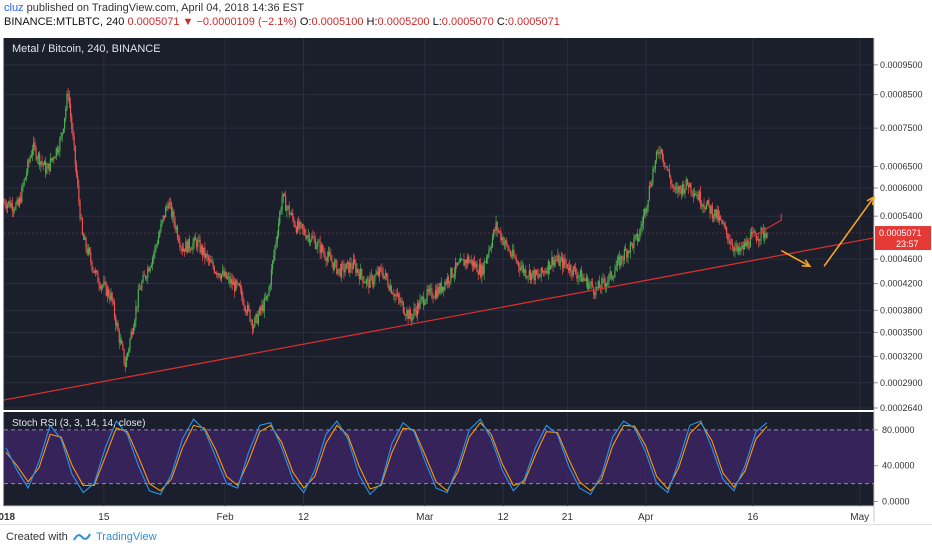 The height and width of the screenshot is (551, 932). What do you see at coordinates (901, 408) in the screenshot?
I see `price-tick-label: 0.0002640` at bounding box center [901, 408].